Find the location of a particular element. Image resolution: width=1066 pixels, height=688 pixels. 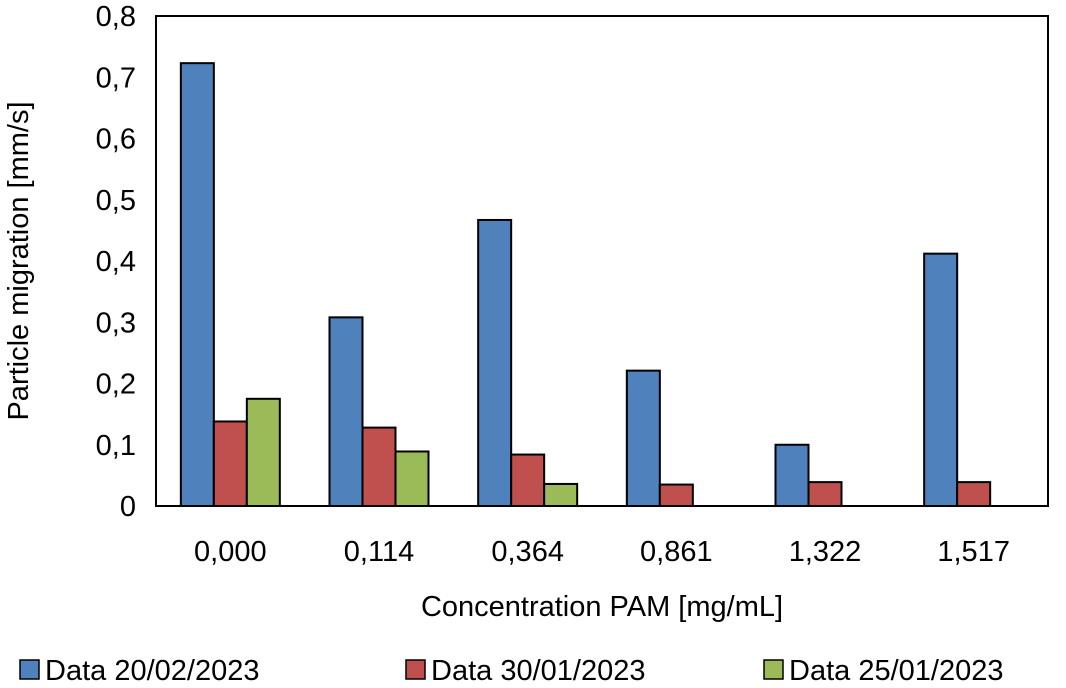

x-tick-label: 0,861 is located at coordinates (676, 552).